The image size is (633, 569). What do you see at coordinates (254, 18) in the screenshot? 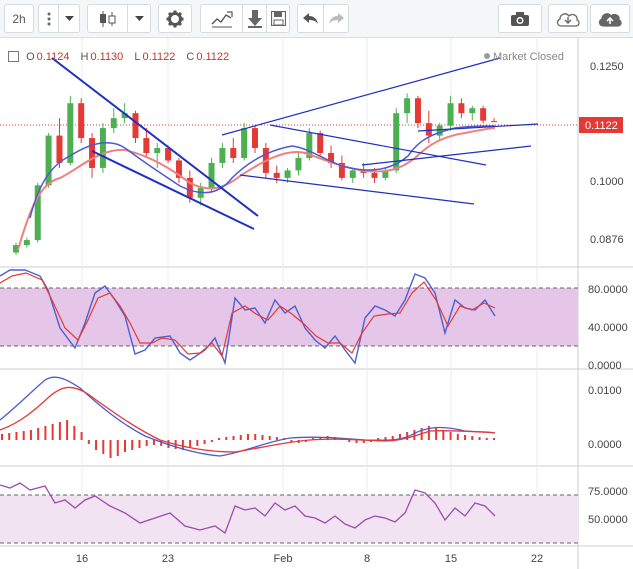
I see `download-arrow-icon` at bounding box center [254, 18].